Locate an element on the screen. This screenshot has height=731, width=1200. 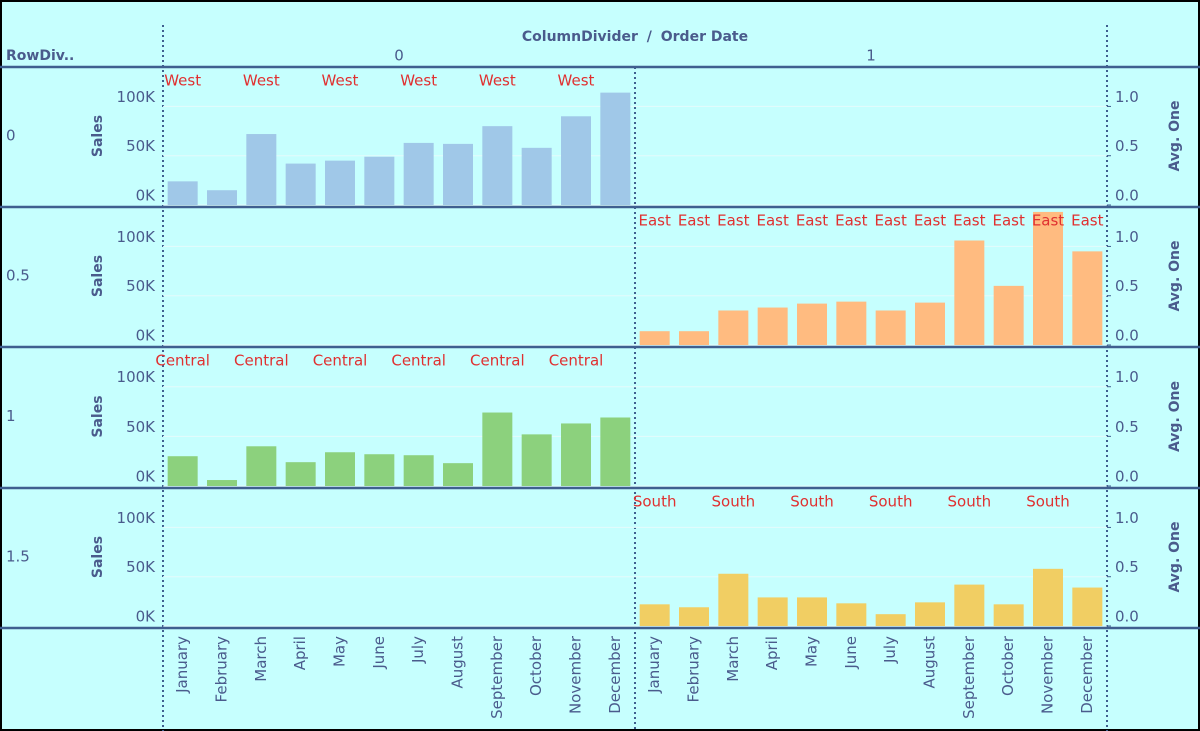
row-label: 0.5 is located at coordinates (18, 276).